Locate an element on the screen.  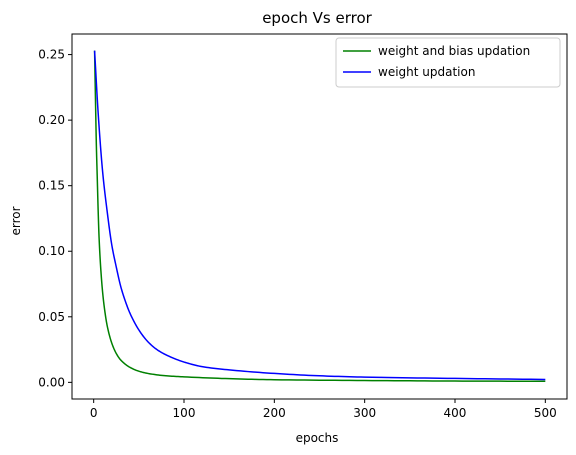
y-tick-label: 0.00 is located at coordinates (51, 382).